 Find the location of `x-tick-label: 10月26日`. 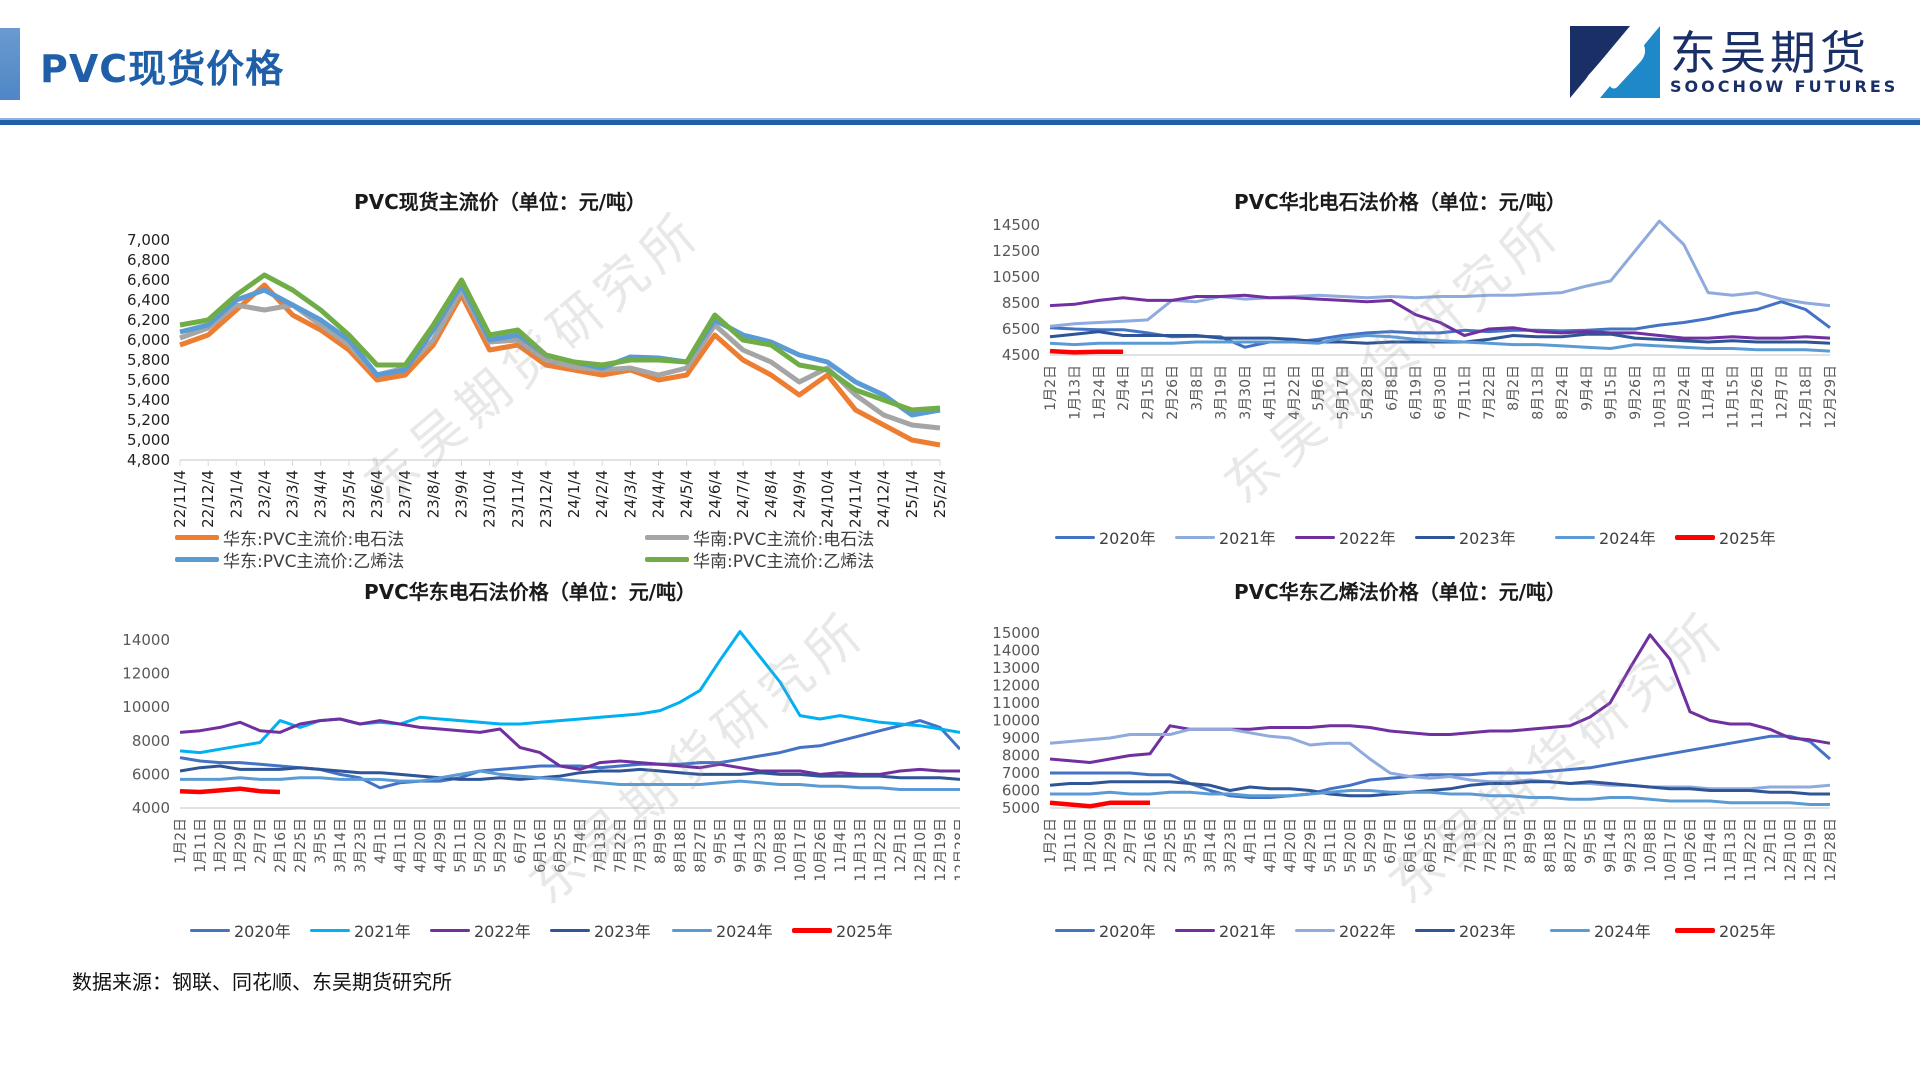

x-tick-label: 10月26日 is located at coordinates (821, 850).